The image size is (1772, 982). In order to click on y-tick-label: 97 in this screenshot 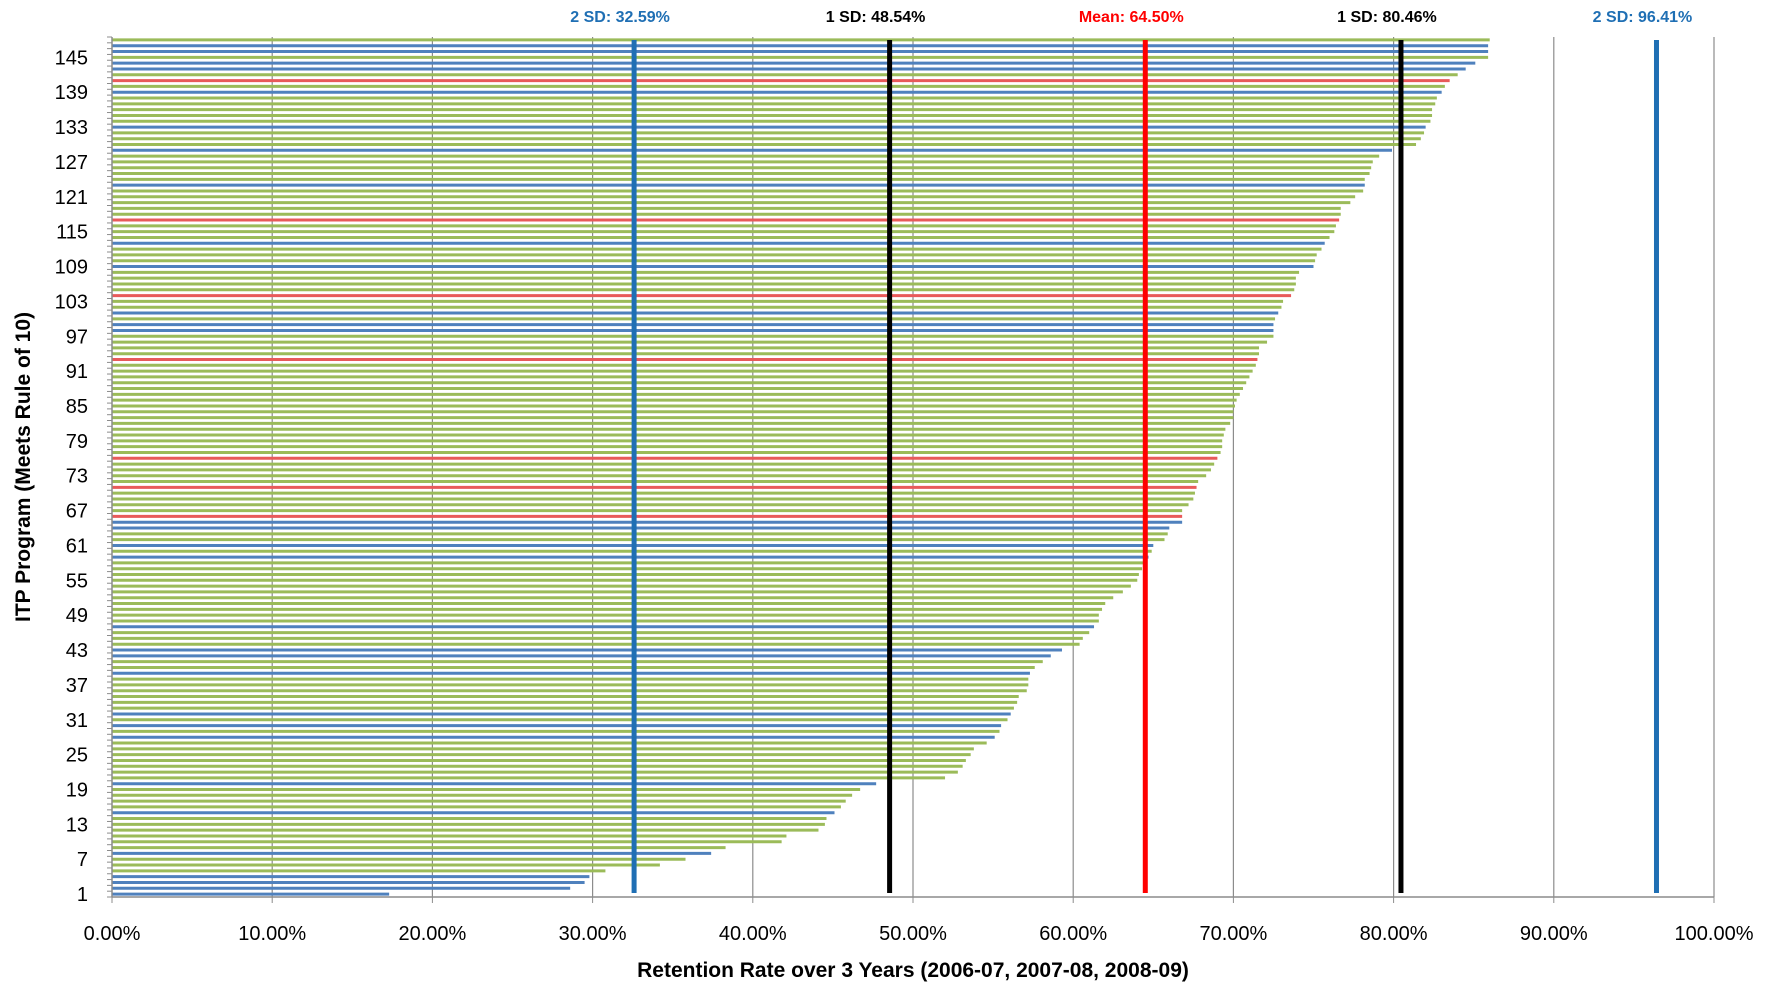, I will do `click(77, 337)`.